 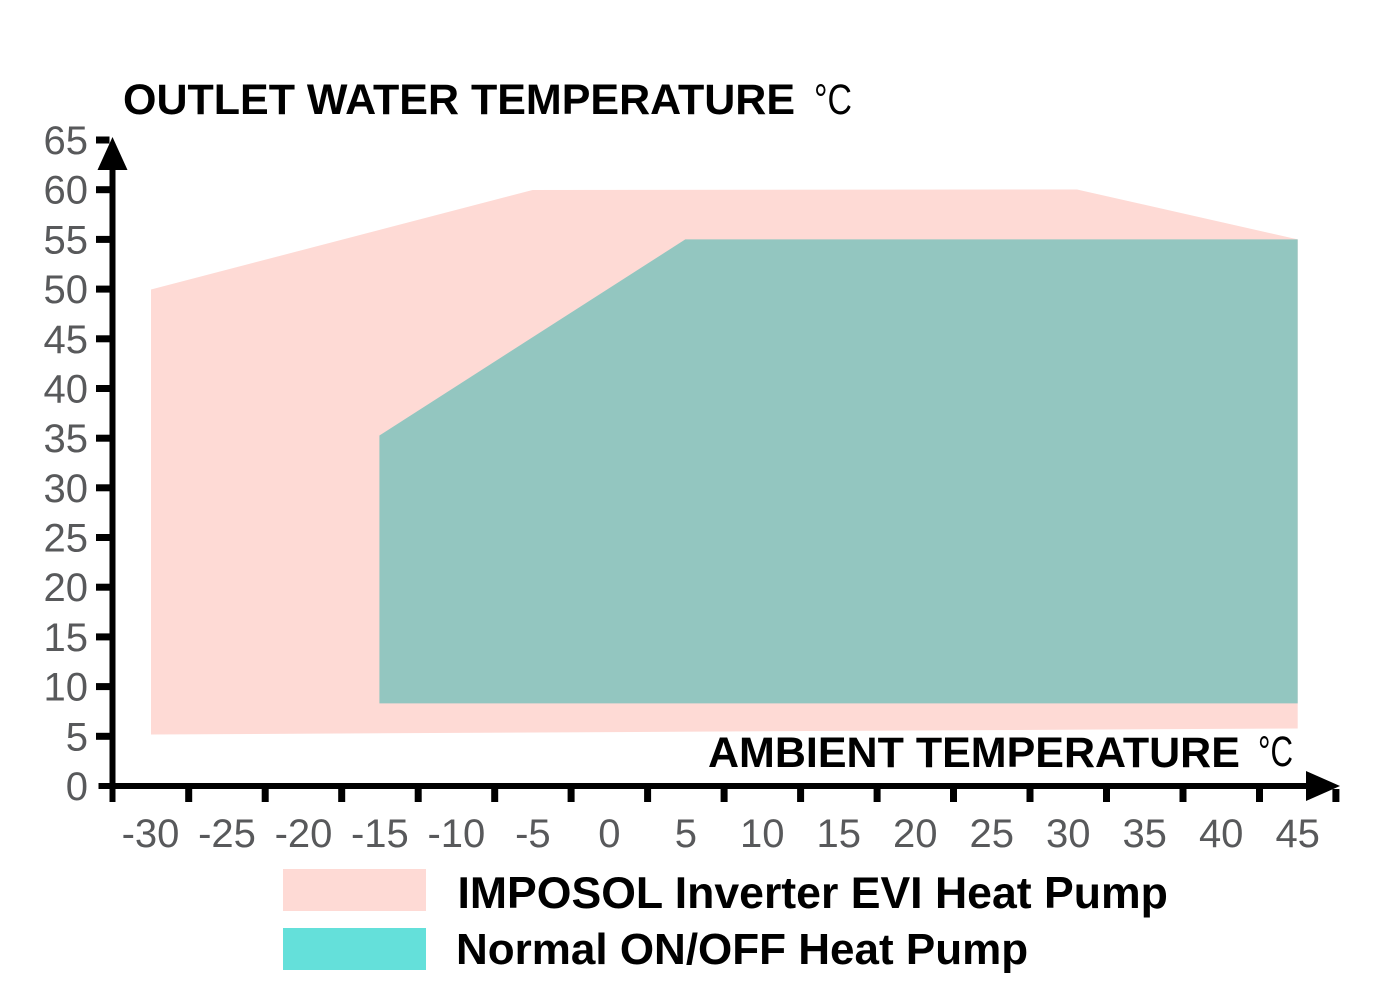 What do you see at coordinates (151, 834) in the screenshot?
I see `svg-text: -30` at bounding box center [151, 834].